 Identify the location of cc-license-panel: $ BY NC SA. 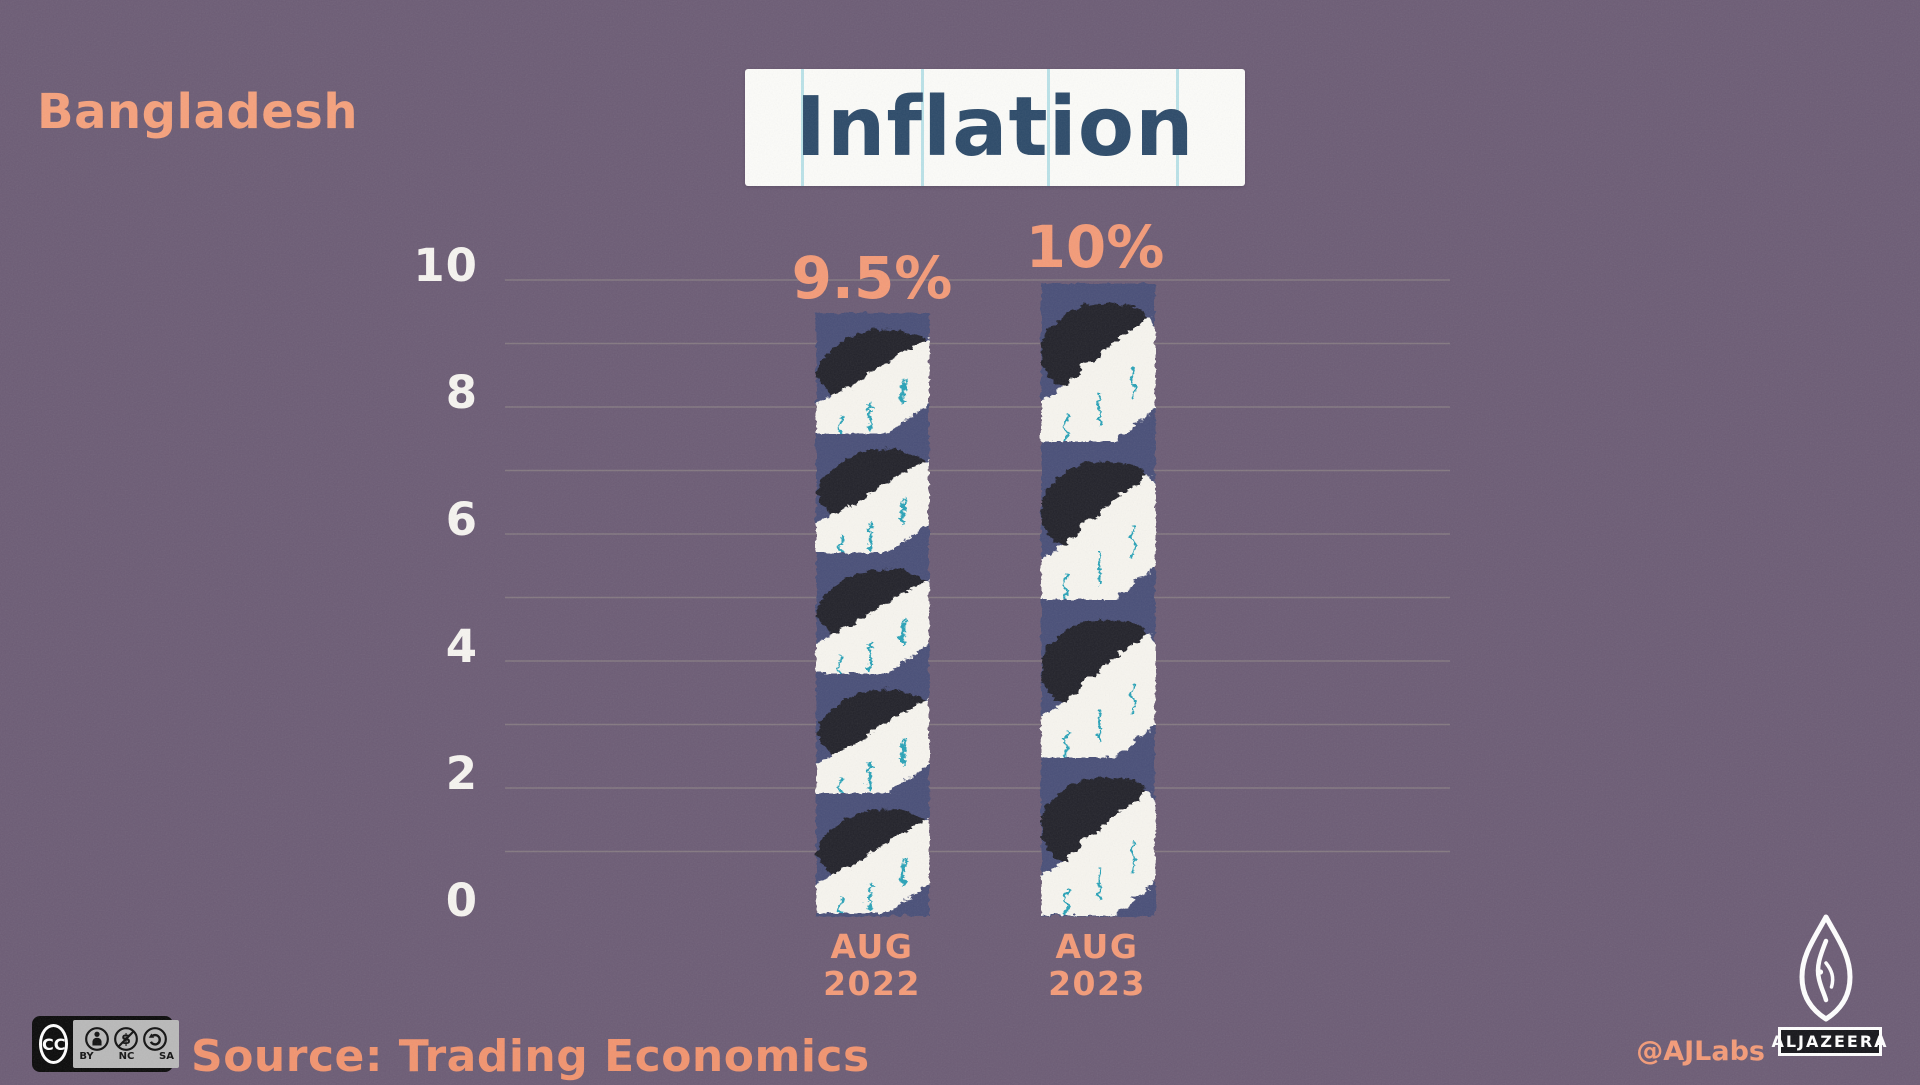
(126, 1044).